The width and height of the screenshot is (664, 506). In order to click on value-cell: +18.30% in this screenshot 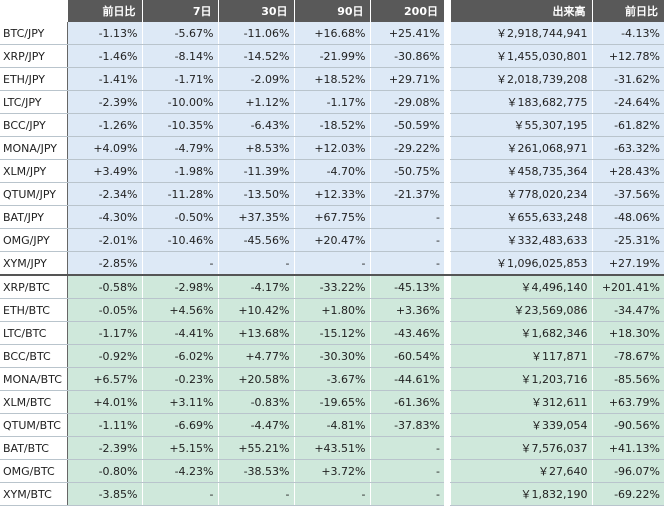, I will do `click(627, 333)`.